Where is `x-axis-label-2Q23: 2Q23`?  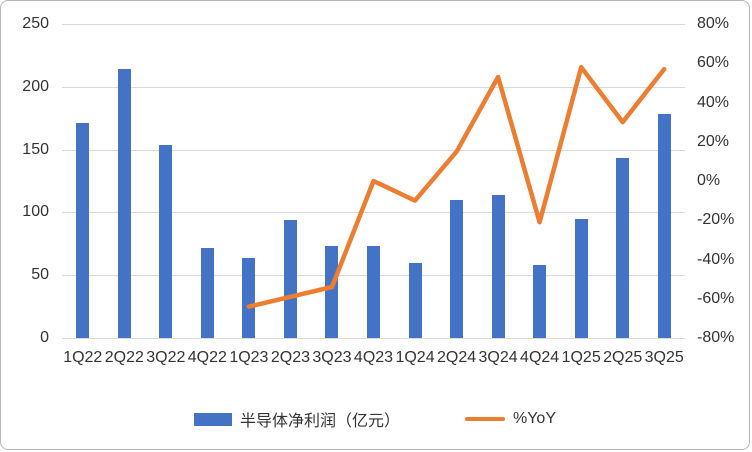 x-axis-label-2Q23: 2Q23 is located at coordinates (290, 357).